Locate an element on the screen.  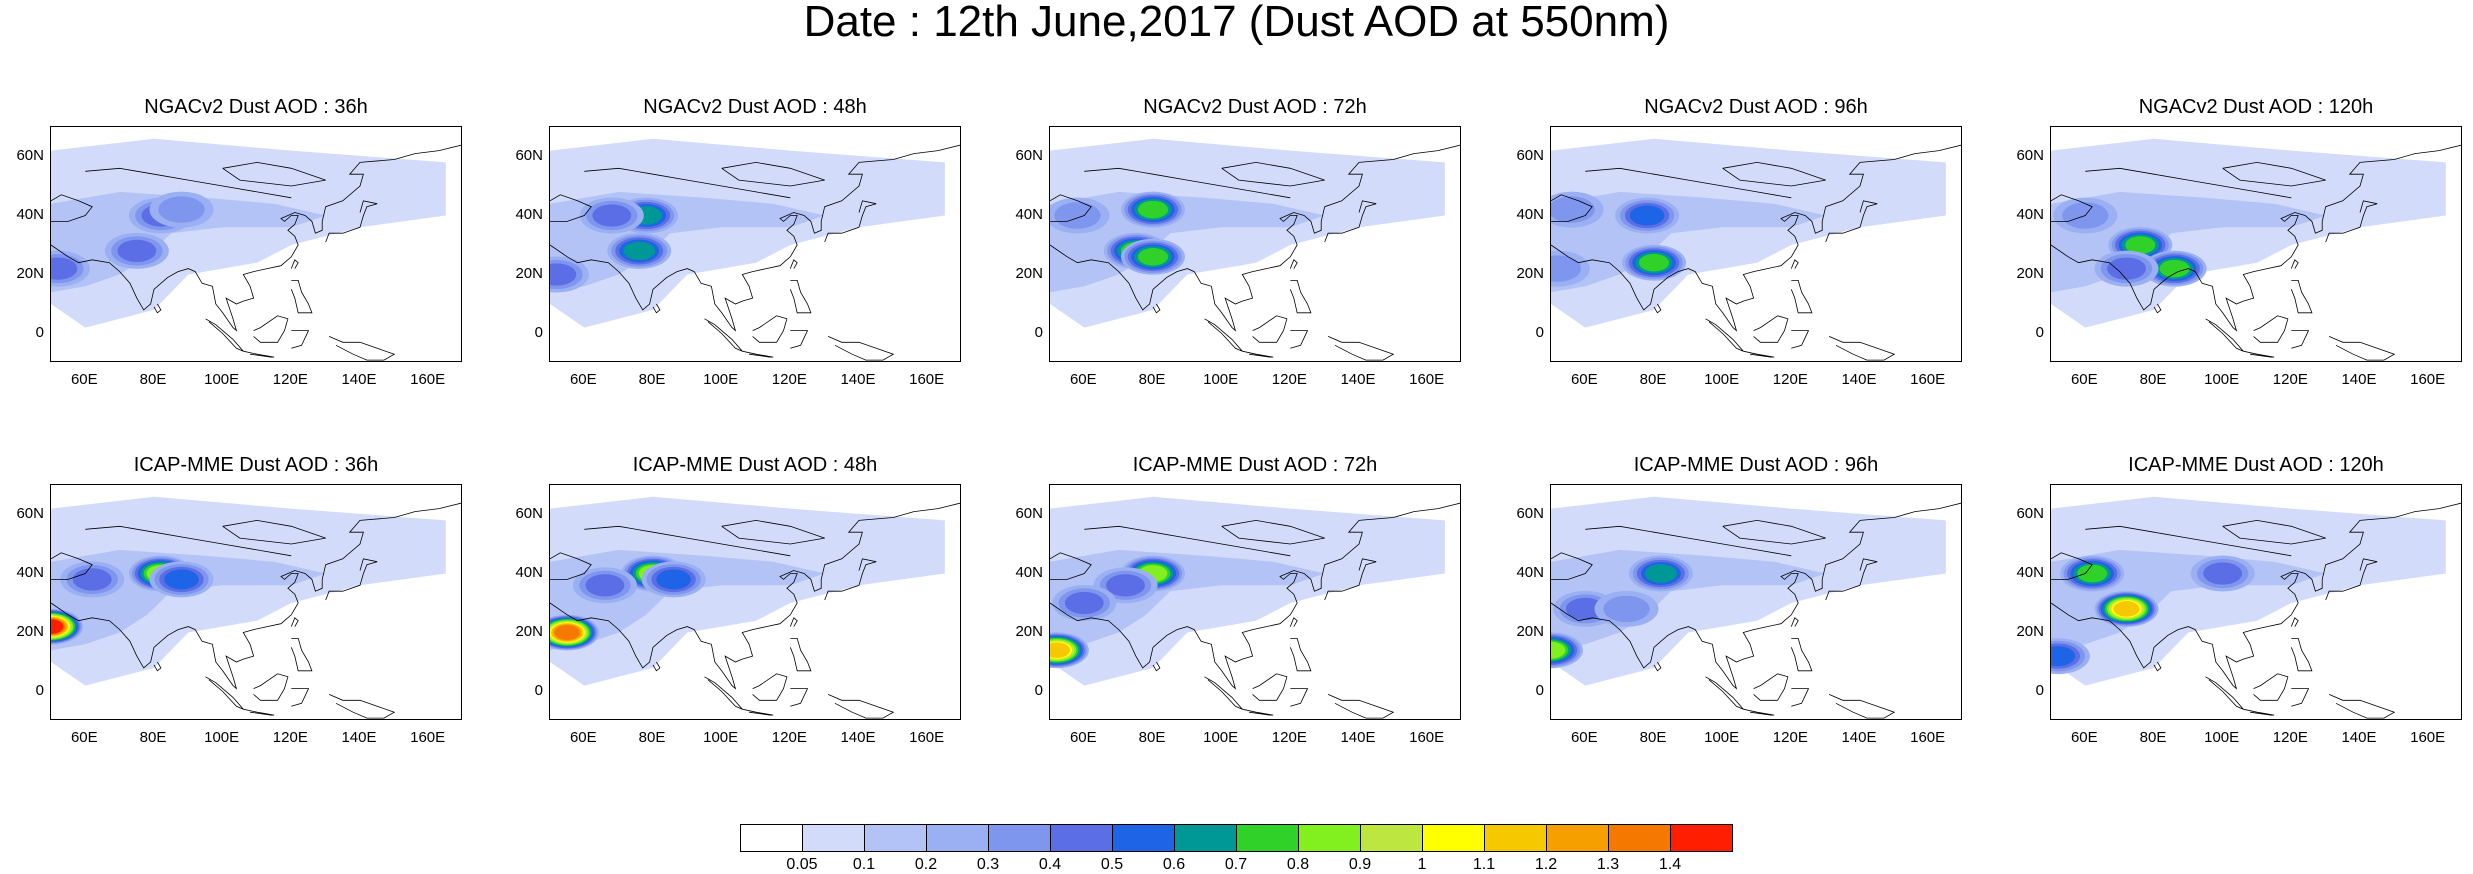
panel-title: NGACv2 Dust AOD : 120h is located at coordinates (2256, 107).